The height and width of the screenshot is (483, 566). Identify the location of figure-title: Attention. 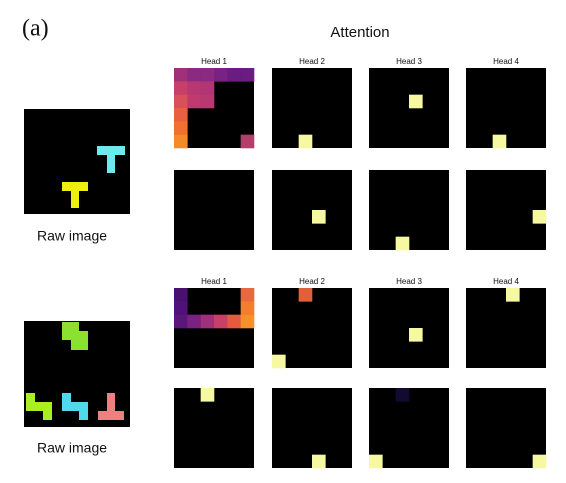
(359, 32).